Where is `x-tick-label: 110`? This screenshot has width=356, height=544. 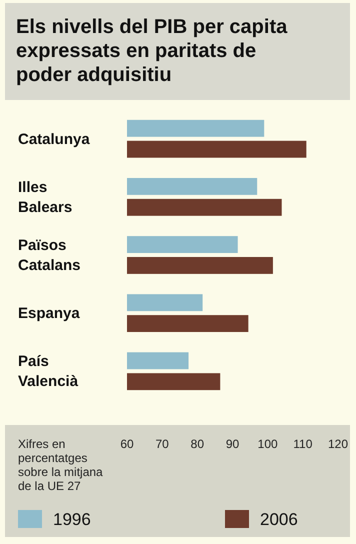
x-tick-label: 110 is located at coordinates (303, 444).